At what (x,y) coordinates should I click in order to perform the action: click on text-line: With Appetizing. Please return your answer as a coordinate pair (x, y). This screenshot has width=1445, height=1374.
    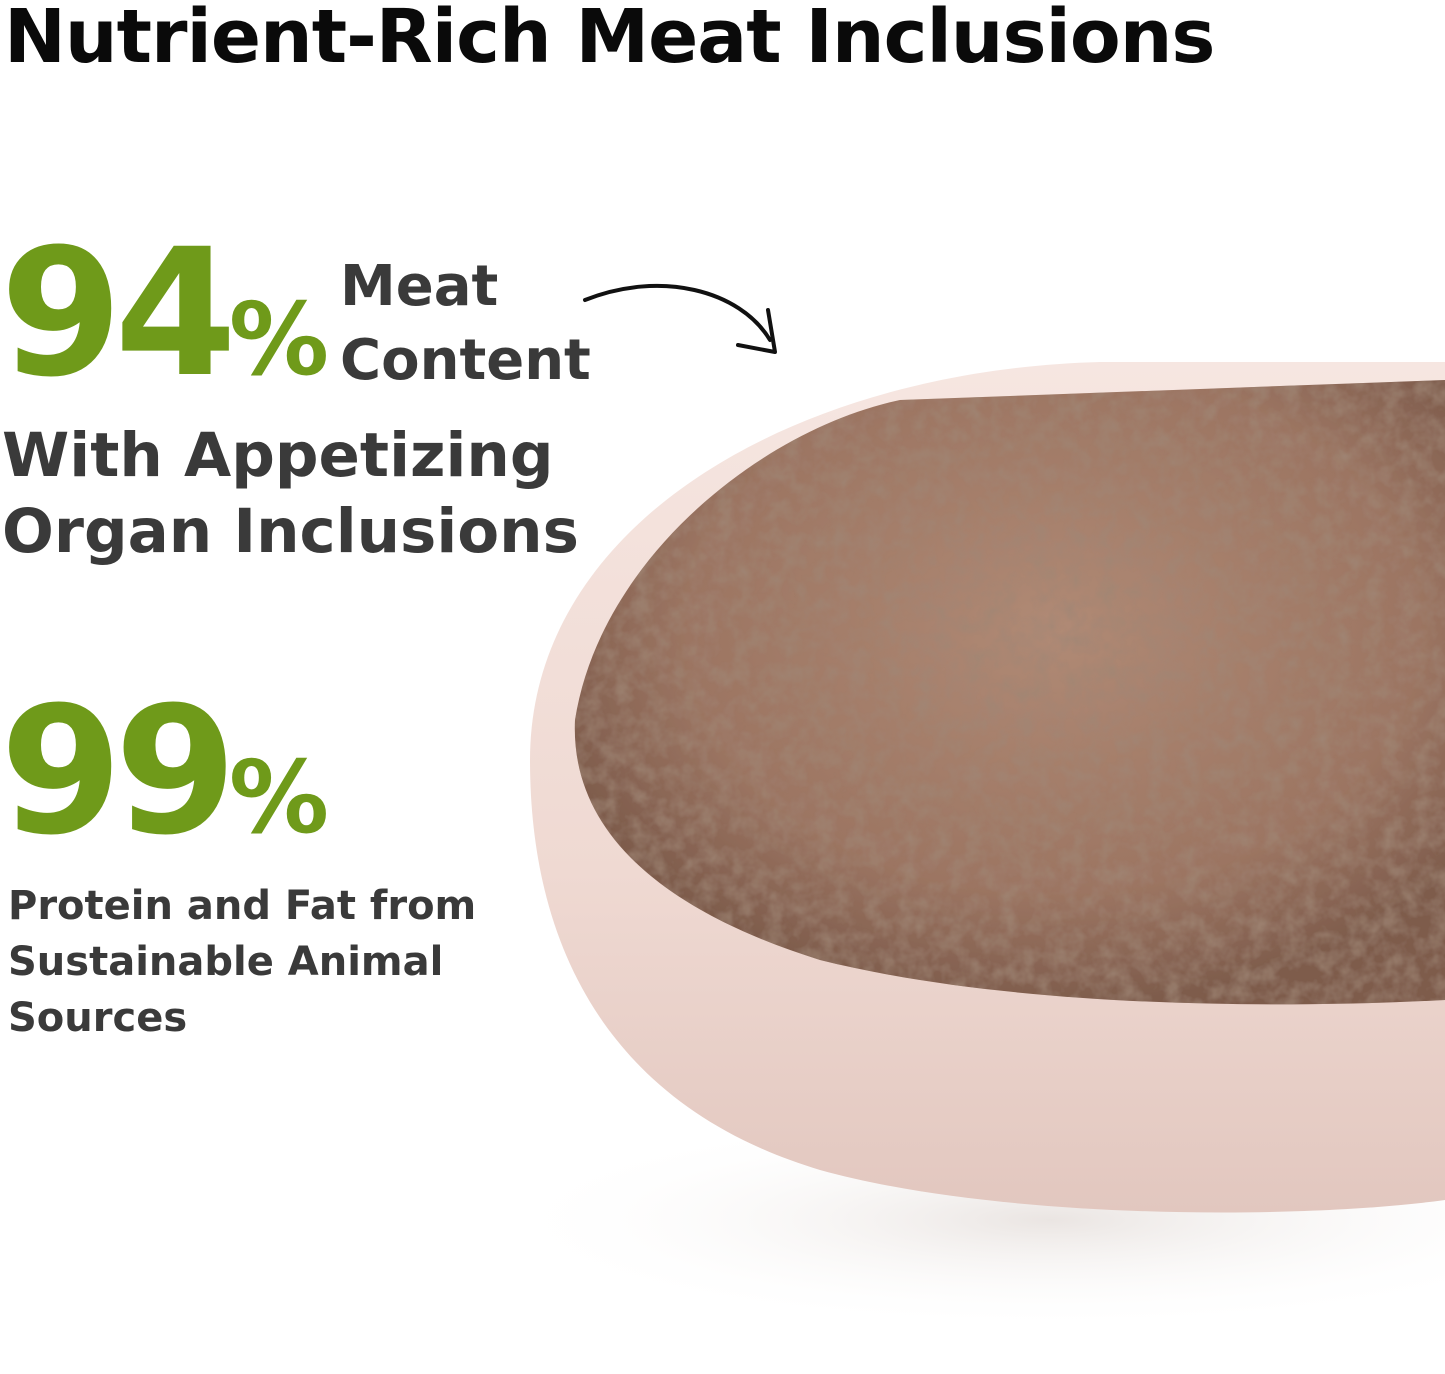
    Looking at the image, I should click on (278, 455).